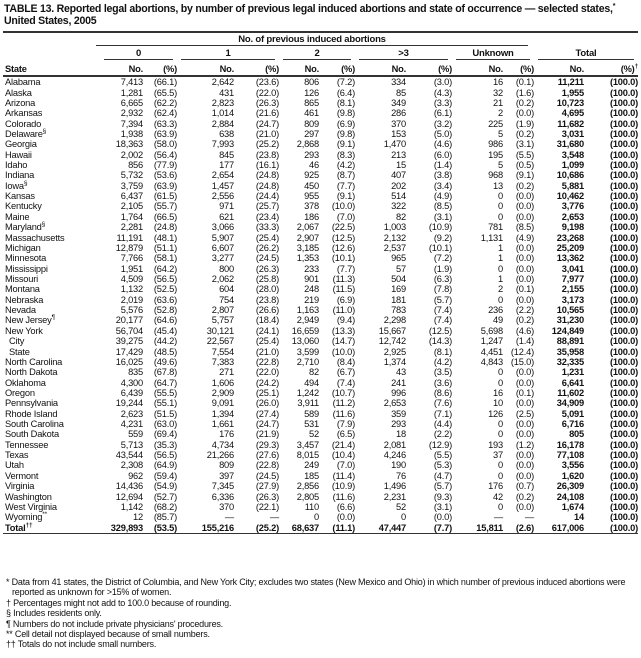 This screenshot has height=658, width=641. Describe the element at coordinates (394, 227) in the screenshot. I see `count-3-plus: 1,003` at that location.